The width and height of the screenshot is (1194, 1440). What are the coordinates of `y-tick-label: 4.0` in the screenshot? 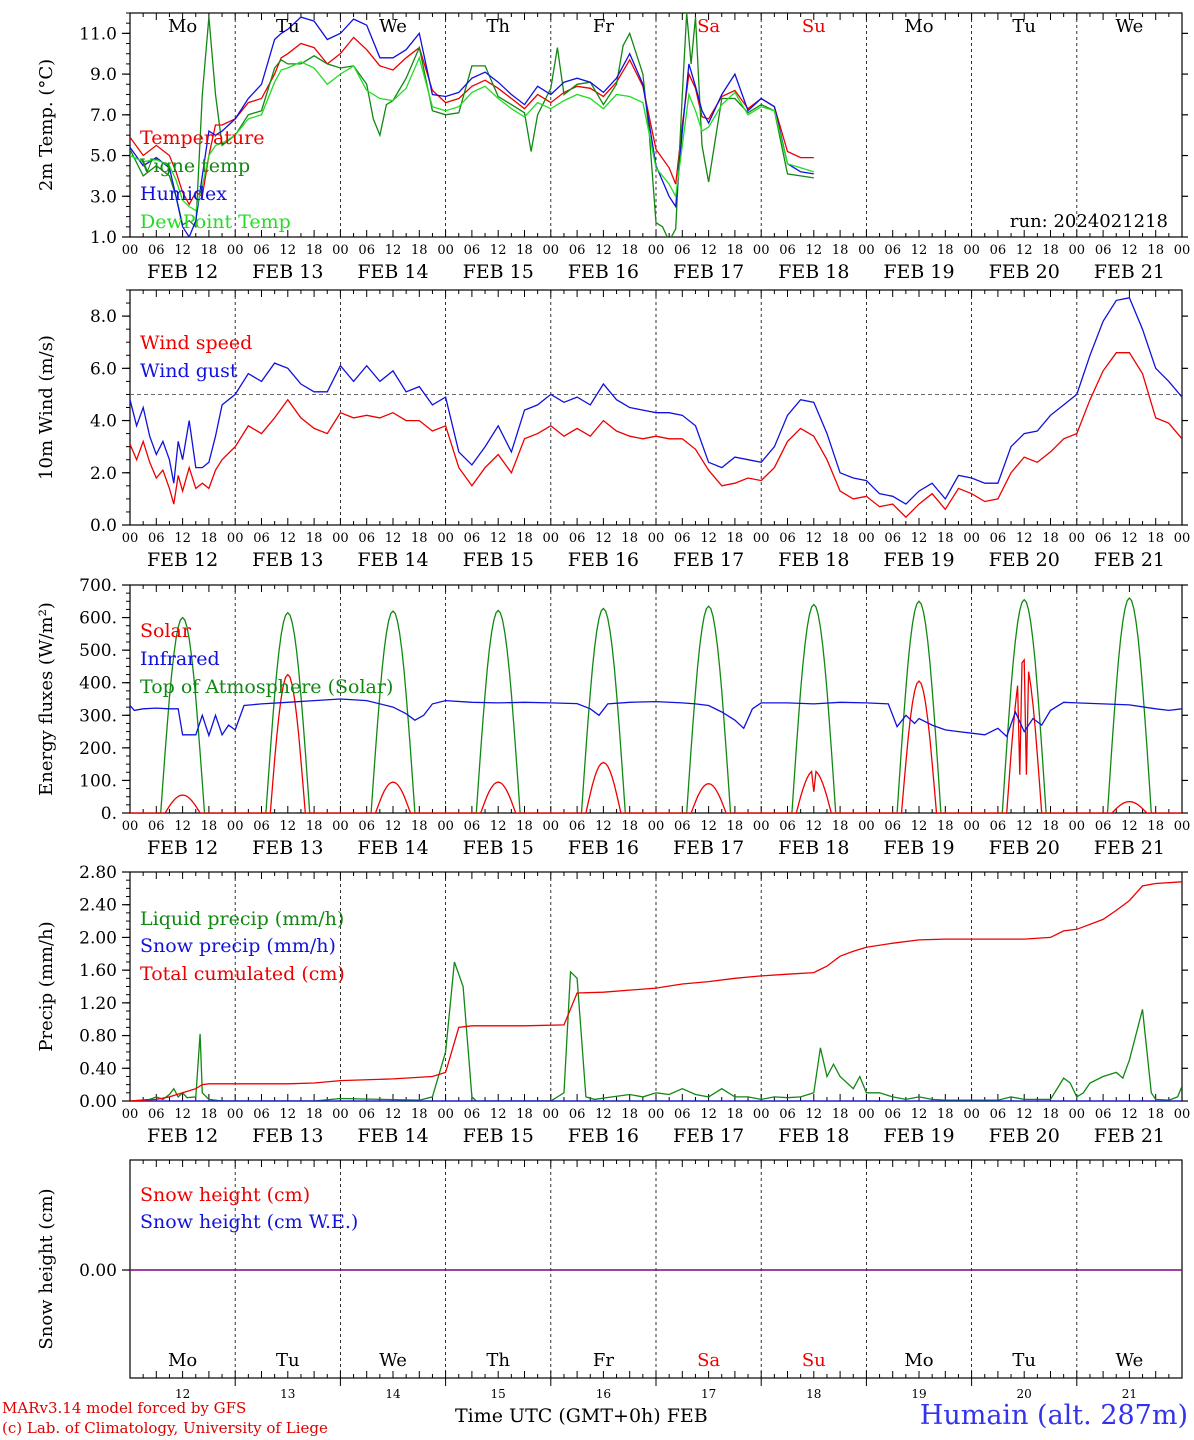 It's located at (103, 422).